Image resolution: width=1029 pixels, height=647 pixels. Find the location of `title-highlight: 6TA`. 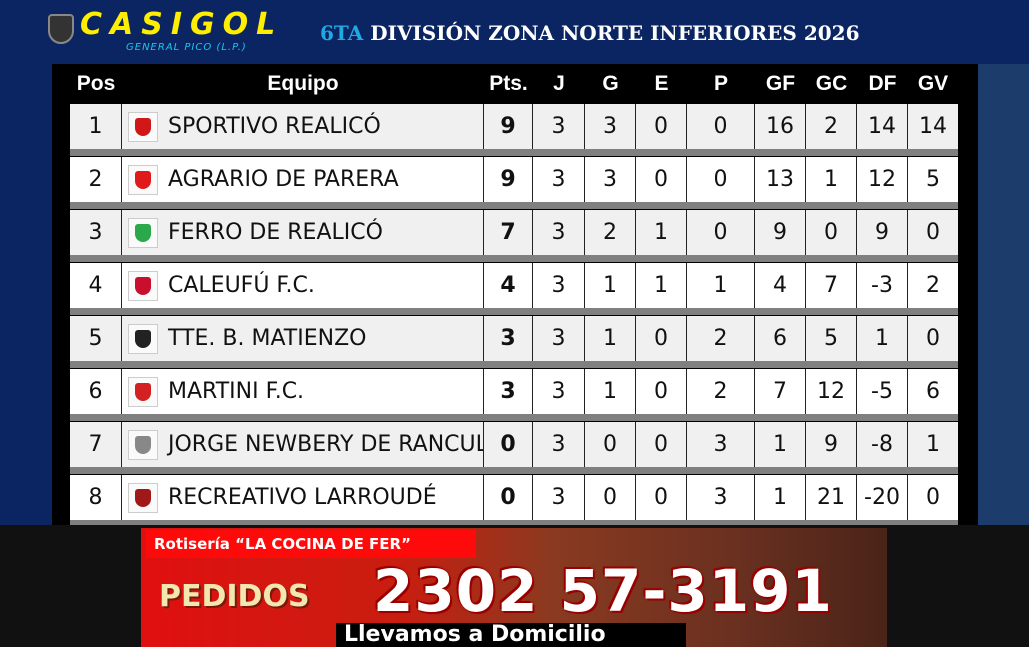

title-highlight: 6TA is located at coordinates (342, 33).